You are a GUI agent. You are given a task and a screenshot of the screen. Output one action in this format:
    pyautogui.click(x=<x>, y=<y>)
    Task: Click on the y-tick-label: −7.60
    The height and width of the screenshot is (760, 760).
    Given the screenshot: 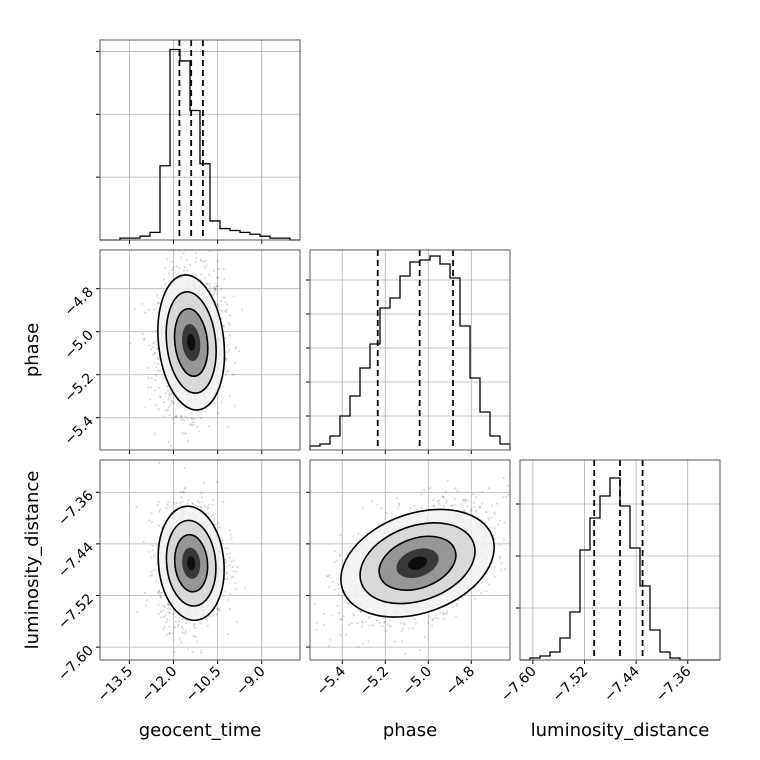 What is the action you would take?
    pyautogui.click(x=76, y=664)
    